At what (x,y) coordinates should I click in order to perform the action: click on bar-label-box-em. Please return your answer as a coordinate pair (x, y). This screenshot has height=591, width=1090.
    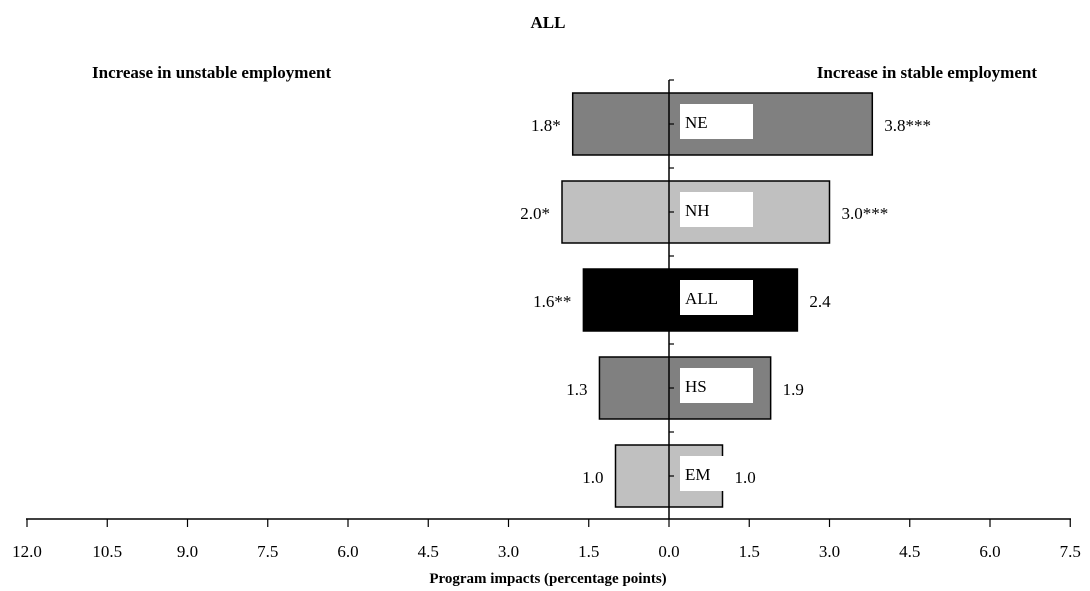
    Looking at the image, I should click on (716, 473).